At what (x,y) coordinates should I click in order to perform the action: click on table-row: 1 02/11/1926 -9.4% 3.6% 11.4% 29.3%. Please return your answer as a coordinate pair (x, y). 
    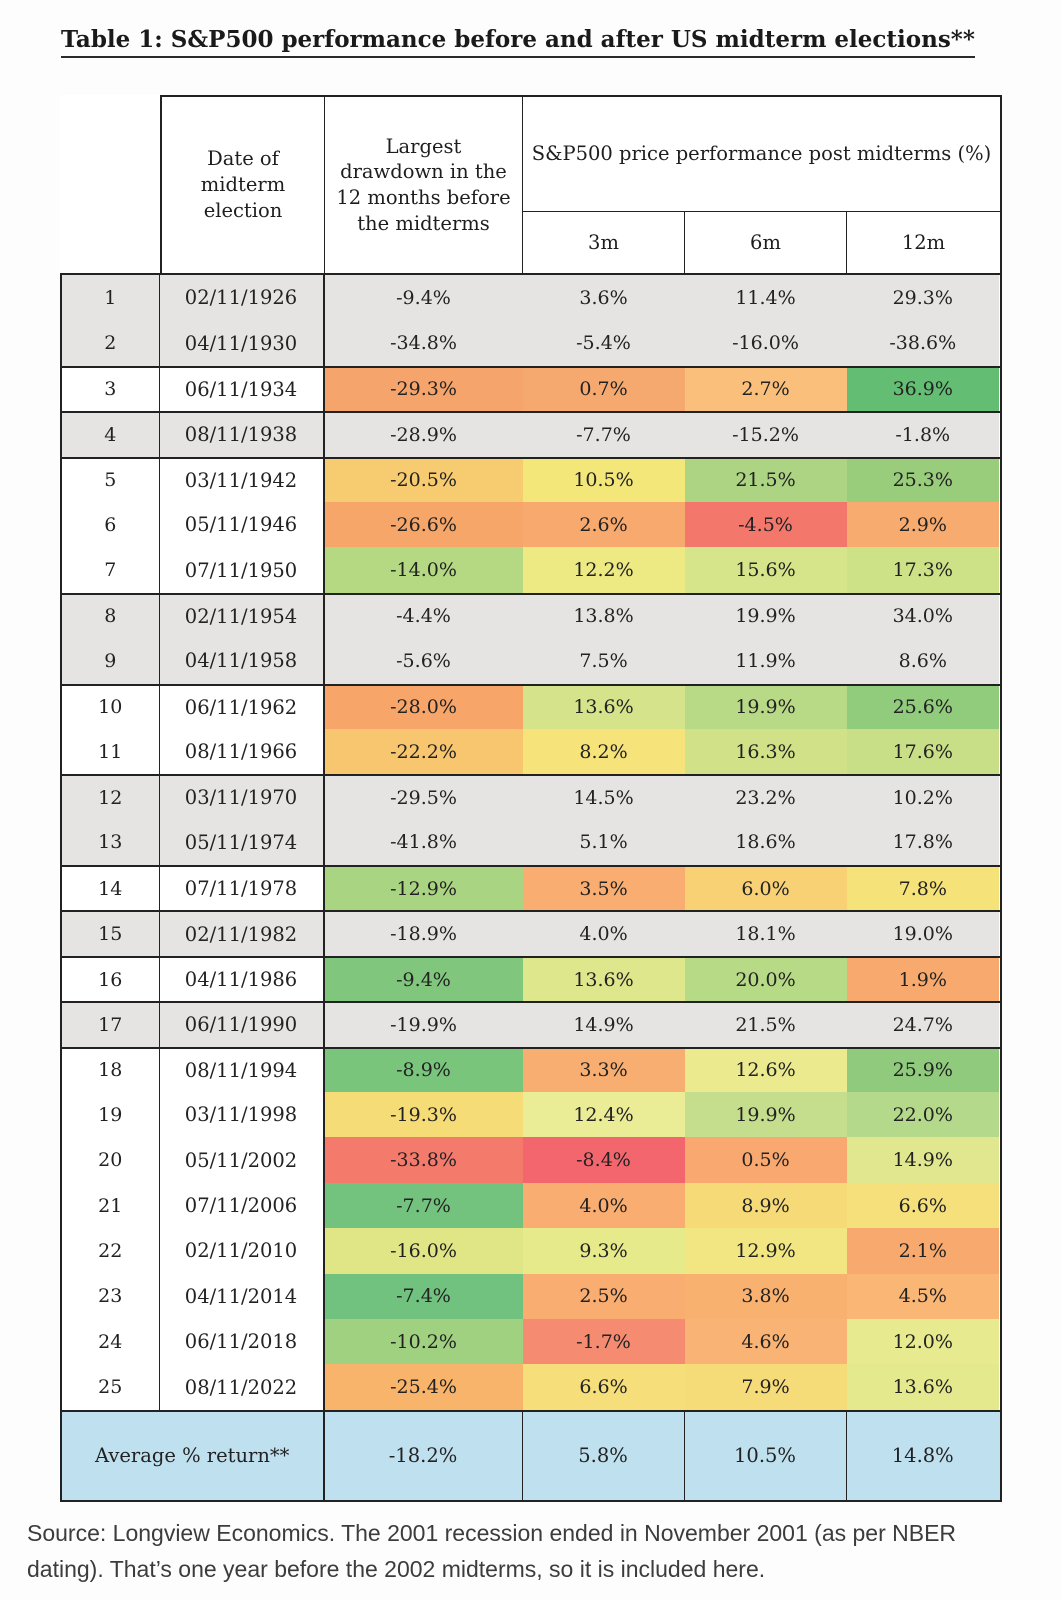
    Looking at the image, I should click on (531, 298).